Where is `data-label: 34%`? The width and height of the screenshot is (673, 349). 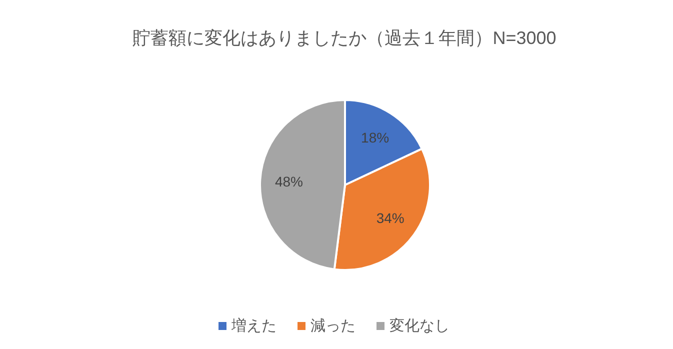 data-label: 34% is located at coordinates (390, 218).